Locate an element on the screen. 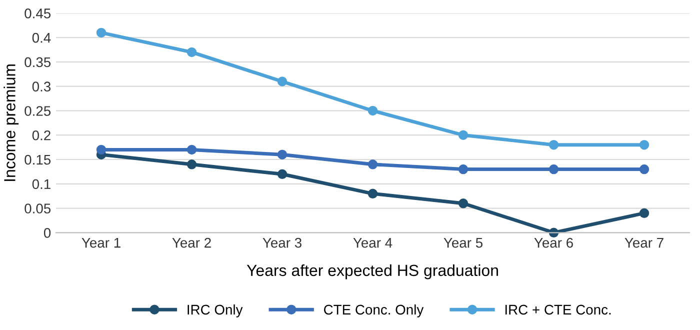 Image resolution: width=700 pixels, height=330 pixels. x-tick-label: Year 7 is located at coordinates (644, 243).